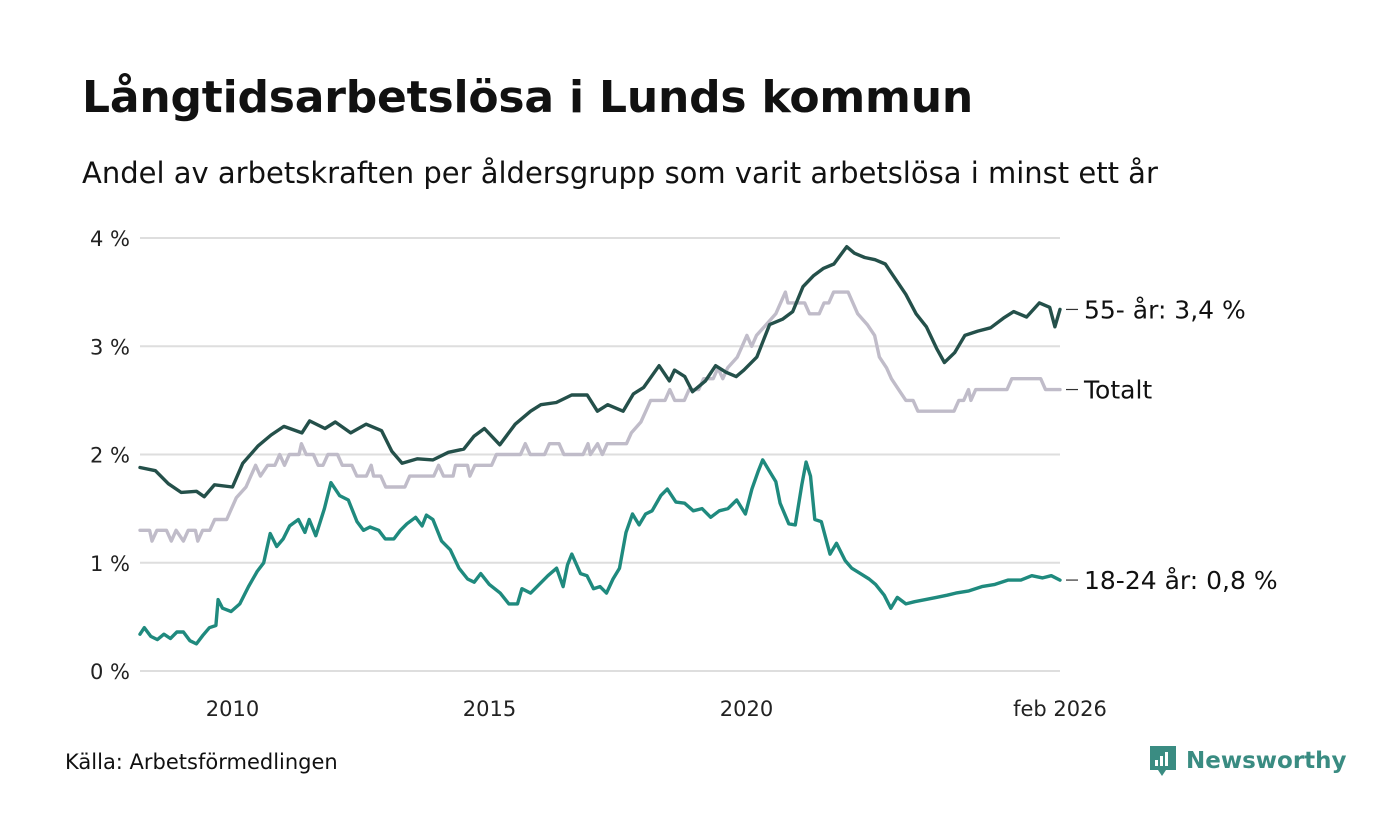 This screenshot has width=1400, height=840. I want to click on chart-title: Långtidsarbetslösa i Lunds kommun, so click(527, 97).